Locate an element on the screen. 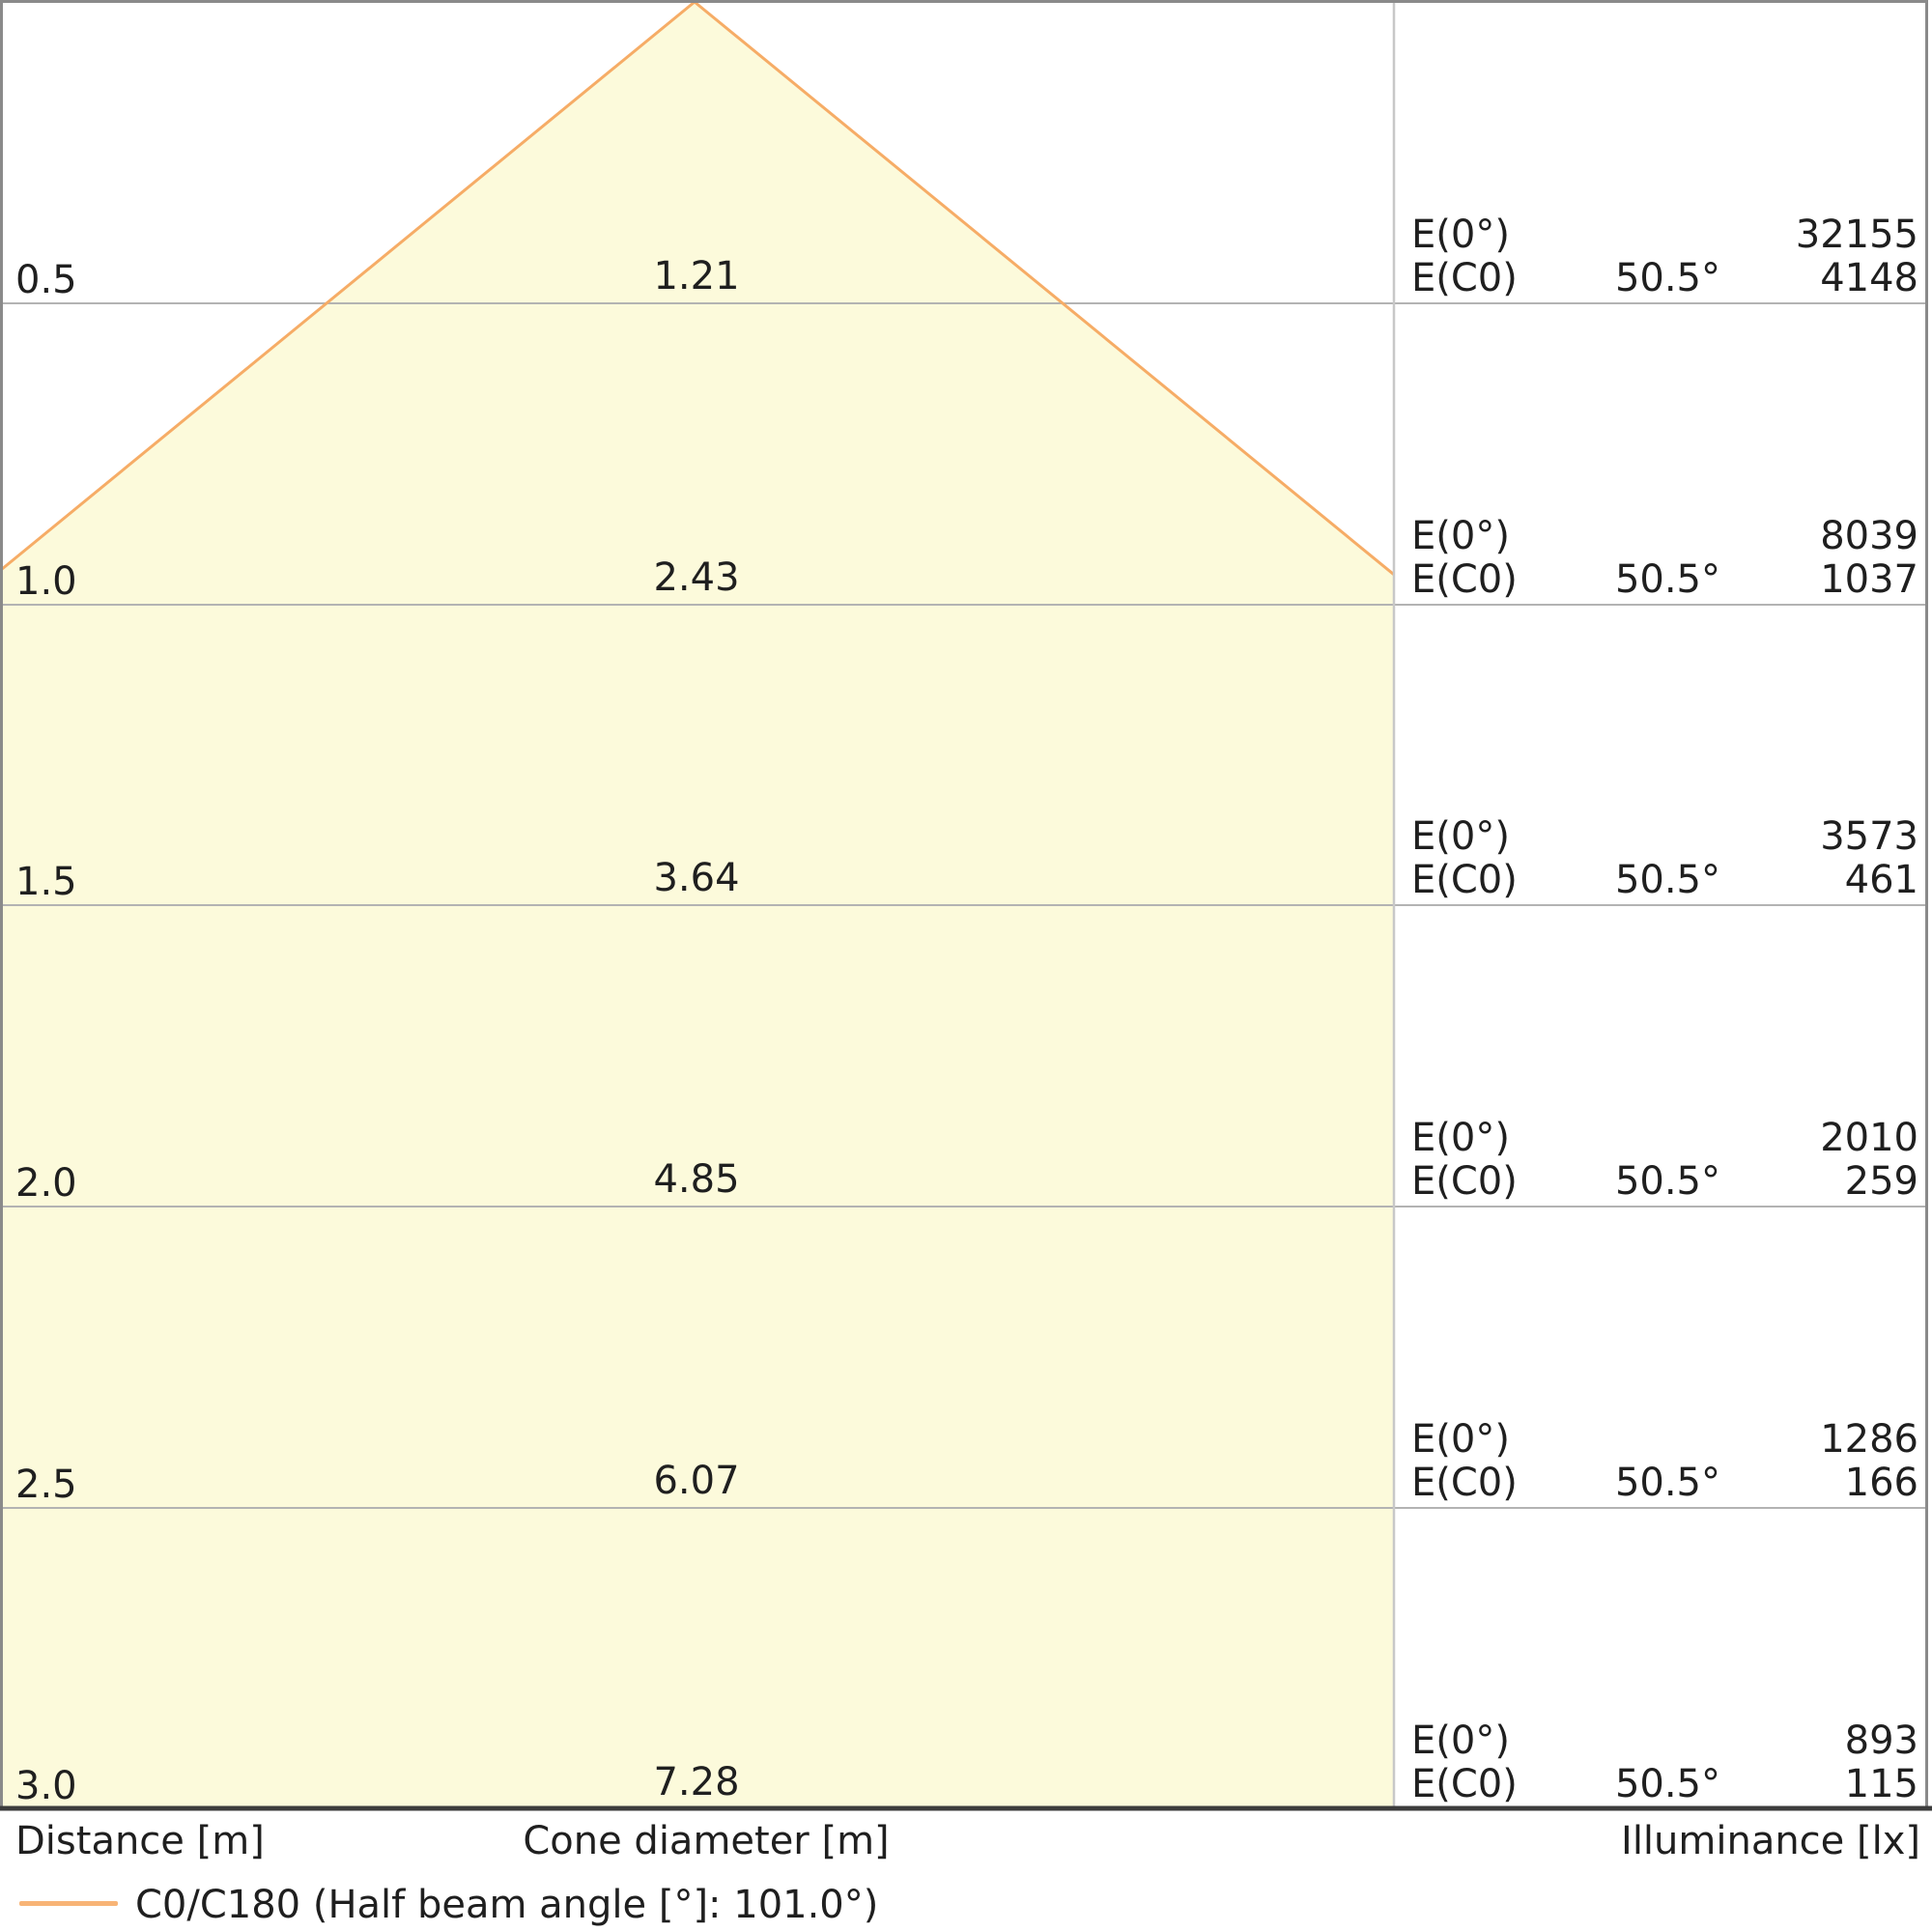 The width and height of the screenshot is (1932, 1932). ec0-value: 115 is located at coordinates (1881, 1784).